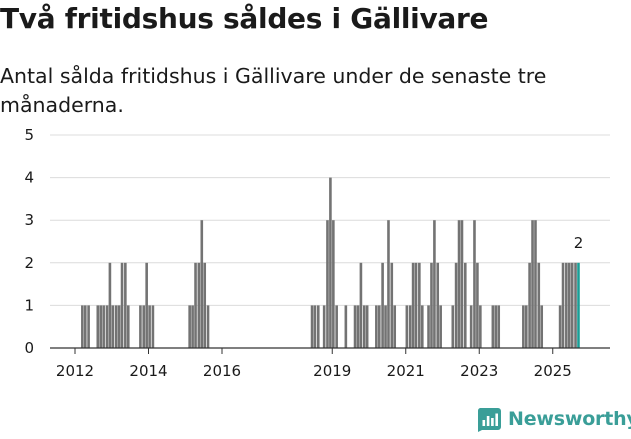  I want to click on x-tick-label: 2012, so click(75, 371).